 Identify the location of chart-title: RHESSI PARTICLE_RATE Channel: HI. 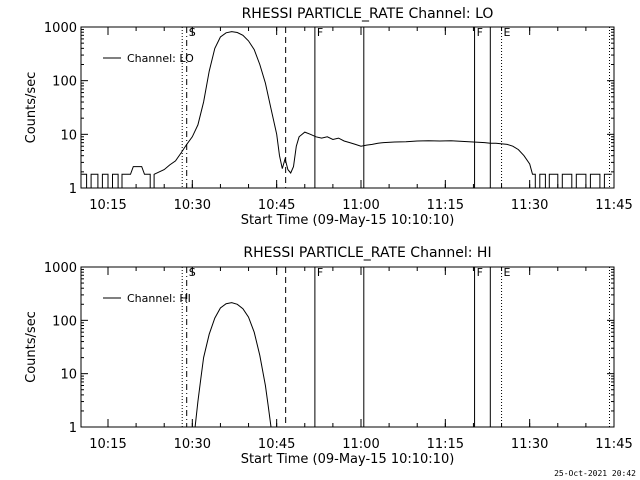
(367, 253).